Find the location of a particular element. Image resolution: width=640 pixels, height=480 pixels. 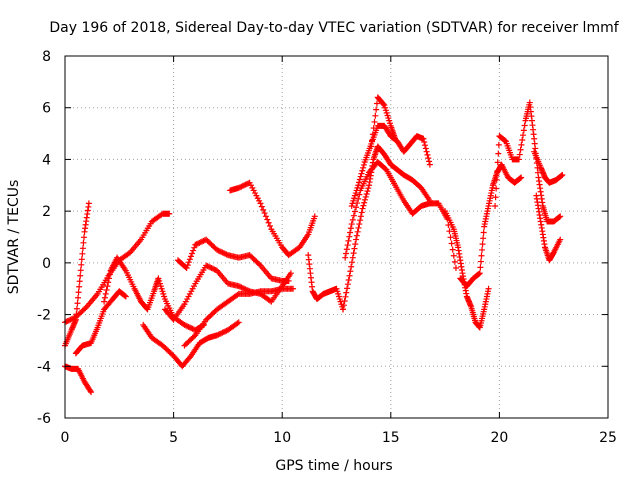

y-tick-label: -2 is located at coordinates (44, 316).